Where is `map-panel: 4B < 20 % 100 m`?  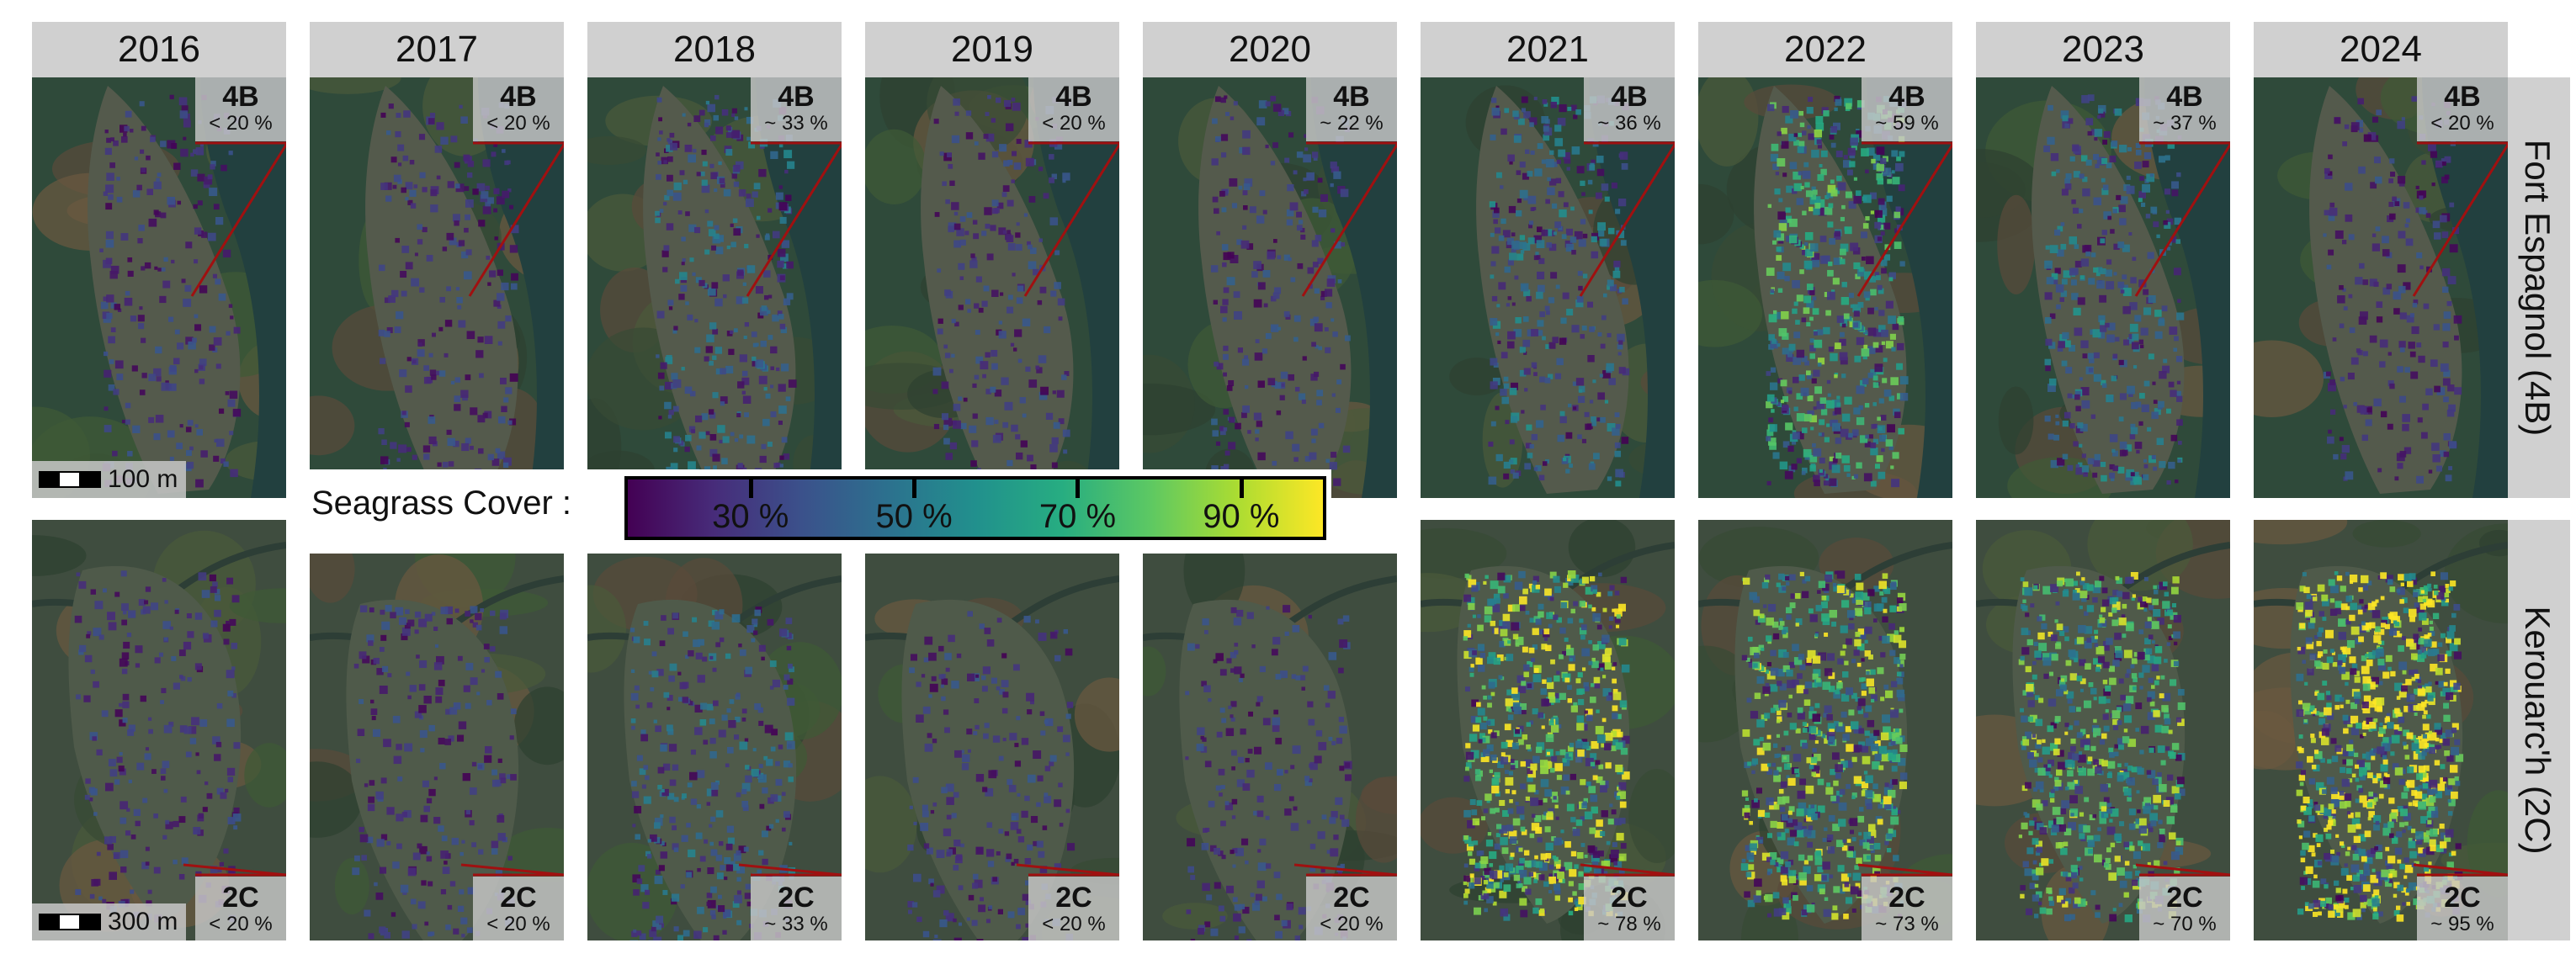 map-panel: 4B < 20 % 100 m is located at coordinates (159, 287).